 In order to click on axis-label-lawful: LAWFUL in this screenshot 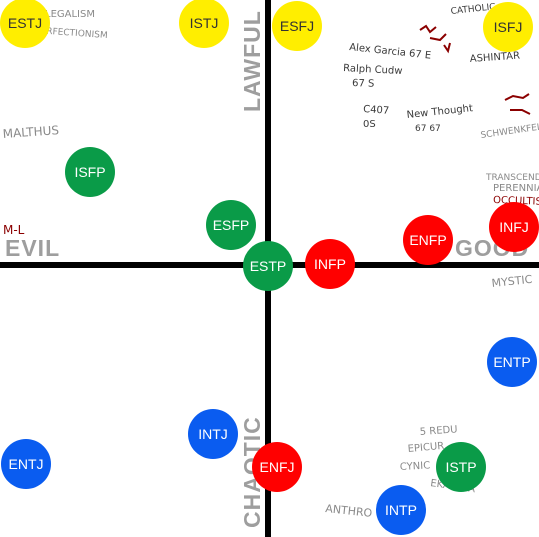, I will do `click(252, 61)`.